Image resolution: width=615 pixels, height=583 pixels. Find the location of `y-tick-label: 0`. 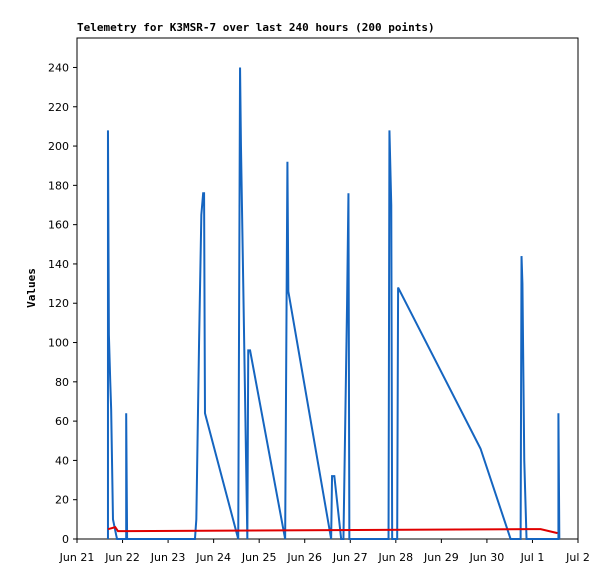

y-tick-label: 0 is located at coordinates (65, 539).